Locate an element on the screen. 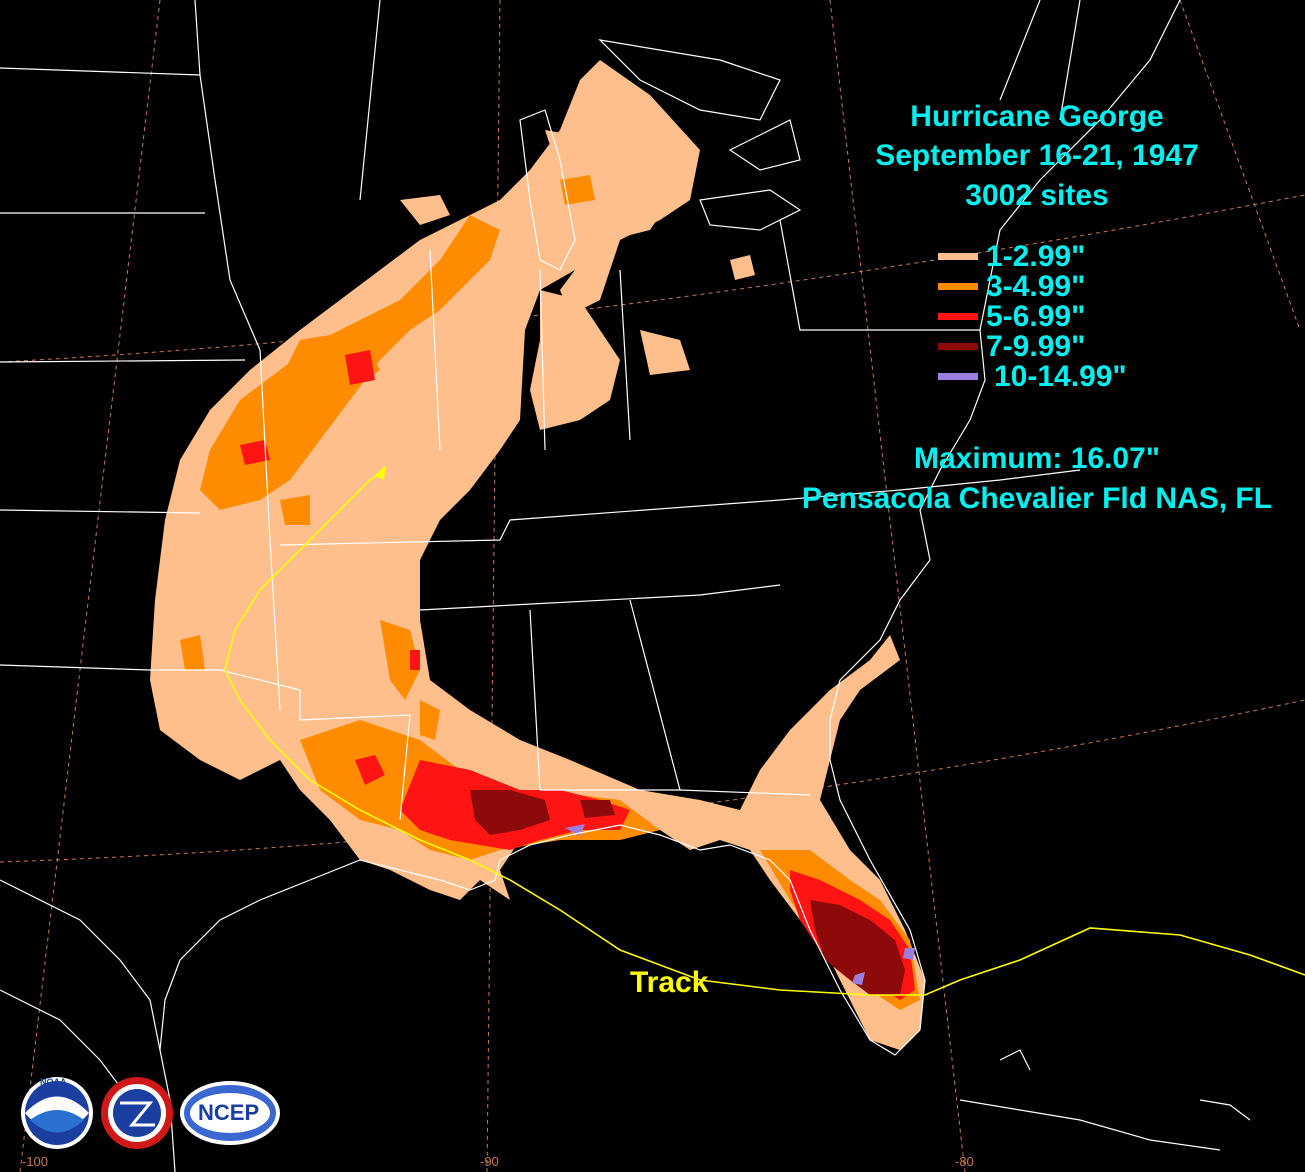 The height and width of the screenshot is (1172, 1305). legend-label: 3-4.99" is located at coordinates (1036, 286).